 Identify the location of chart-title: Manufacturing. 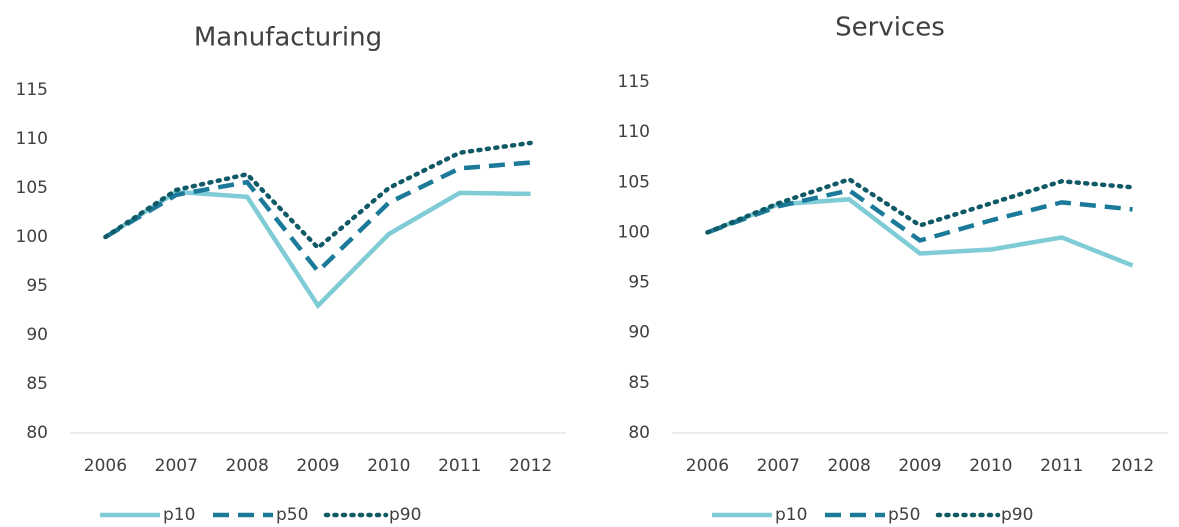
(288, 38).